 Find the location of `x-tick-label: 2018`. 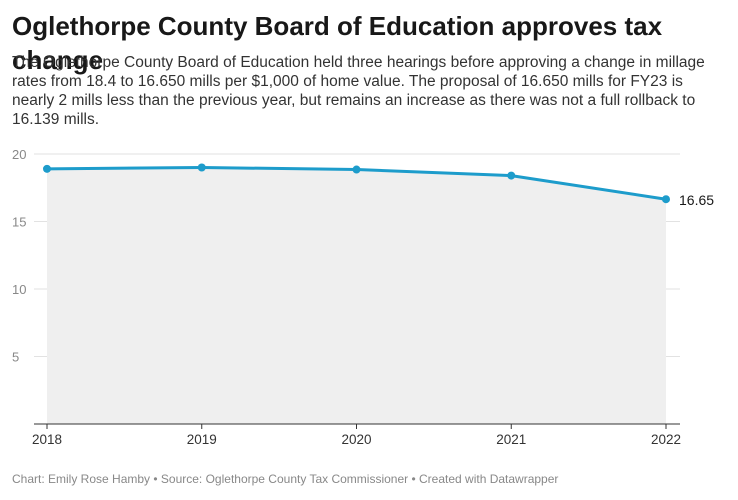

x-tick-label: 2018 is located at coordinates (47, 439).